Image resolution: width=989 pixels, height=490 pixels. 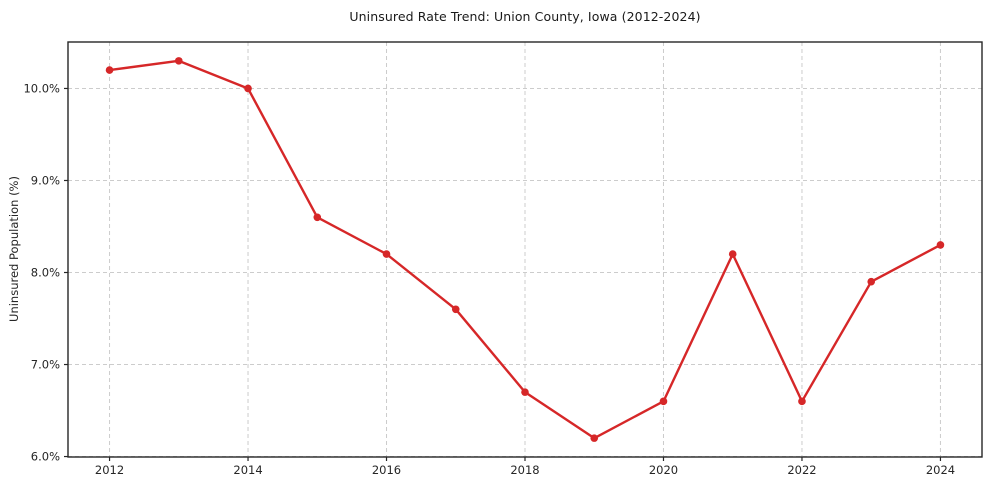 What do you see at coordinates (247, 470) in the screenshot?
I see `x-tick-label: 2014` at bounding box center [247, 470].